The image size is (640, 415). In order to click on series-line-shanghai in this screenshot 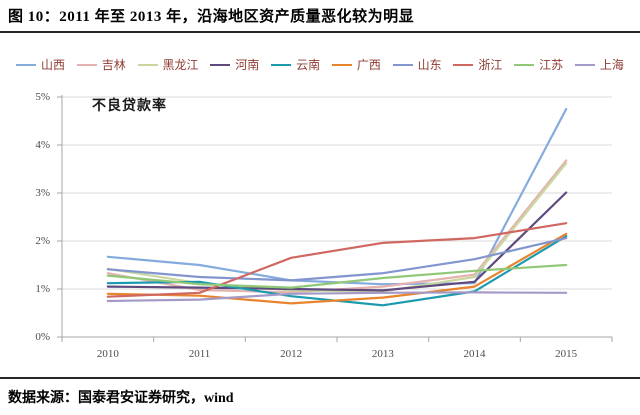, I will do `click(337, 297)`.